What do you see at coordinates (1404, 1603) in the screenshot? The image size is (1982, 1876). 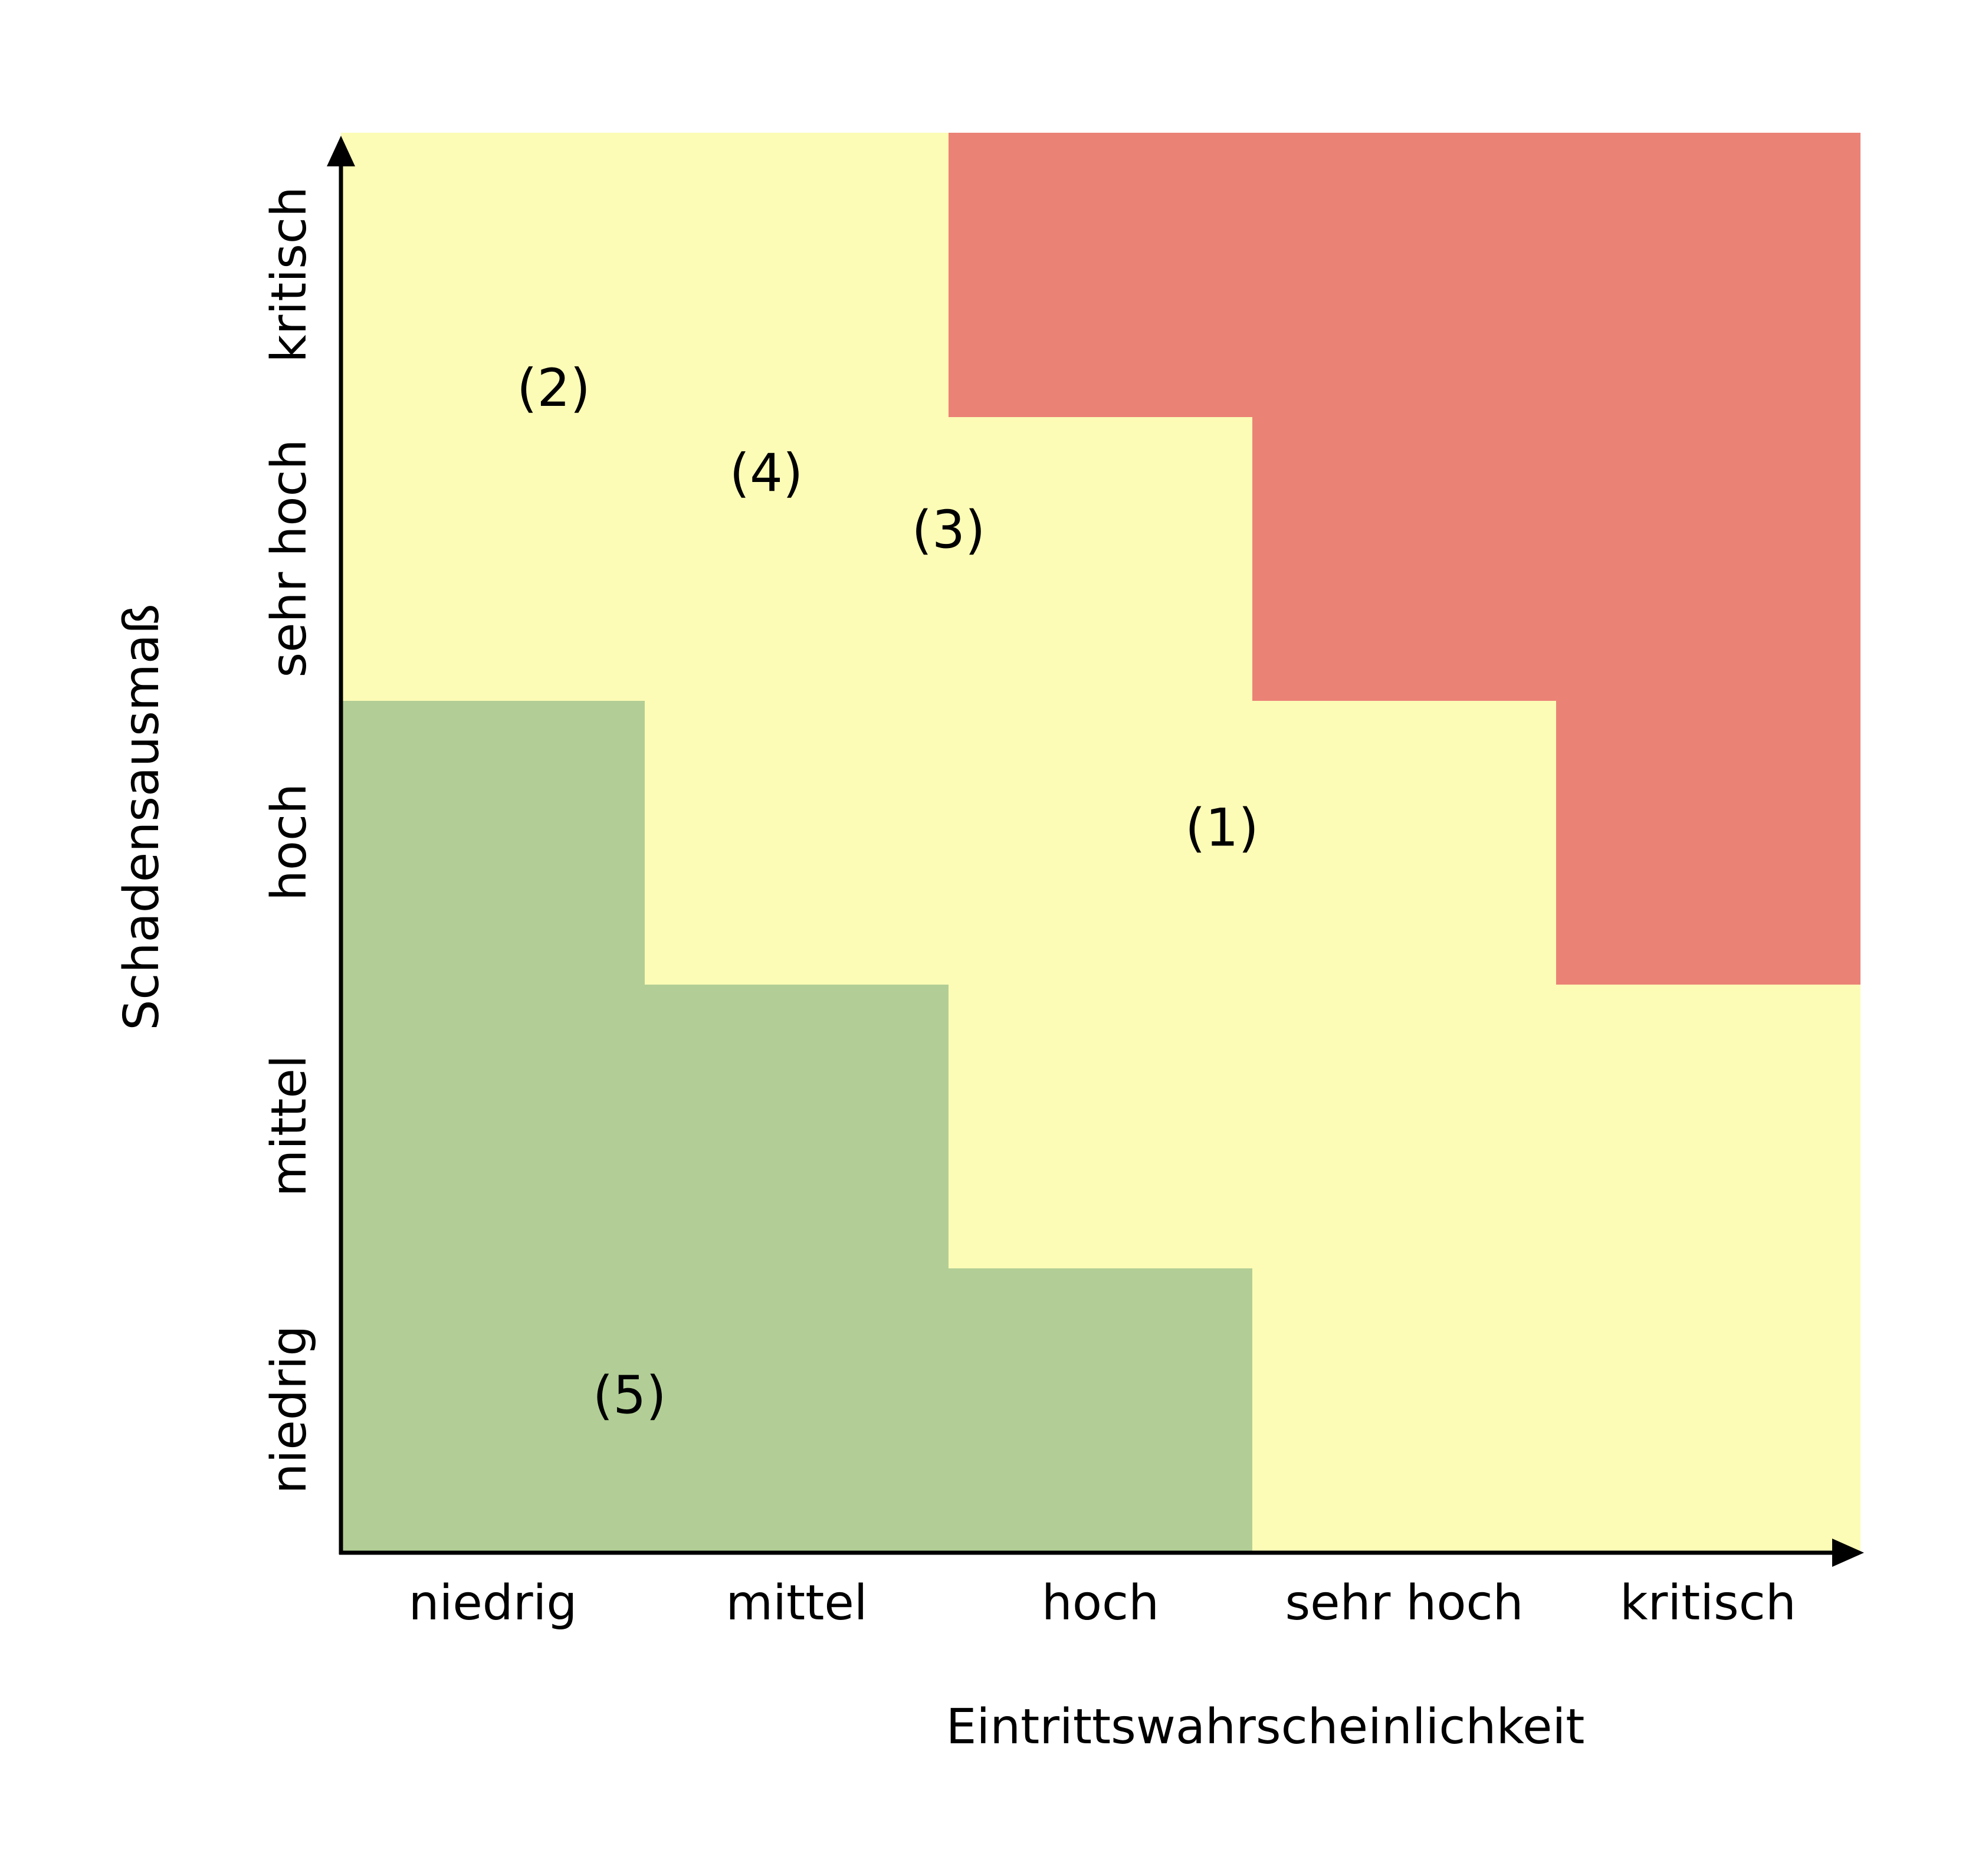 I see `x-tick-label: sehr hoch` at bounding box center [1404, 1603].